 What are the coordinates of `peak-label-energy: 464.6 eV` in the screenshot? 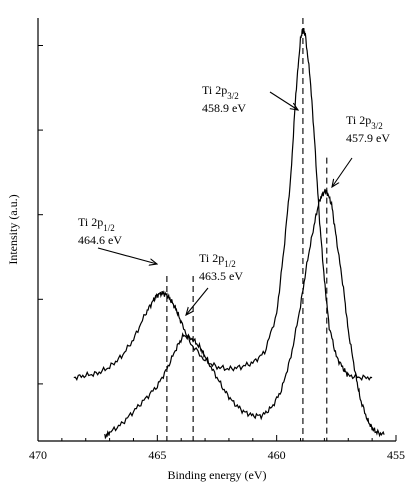 It's located at (100, 240).